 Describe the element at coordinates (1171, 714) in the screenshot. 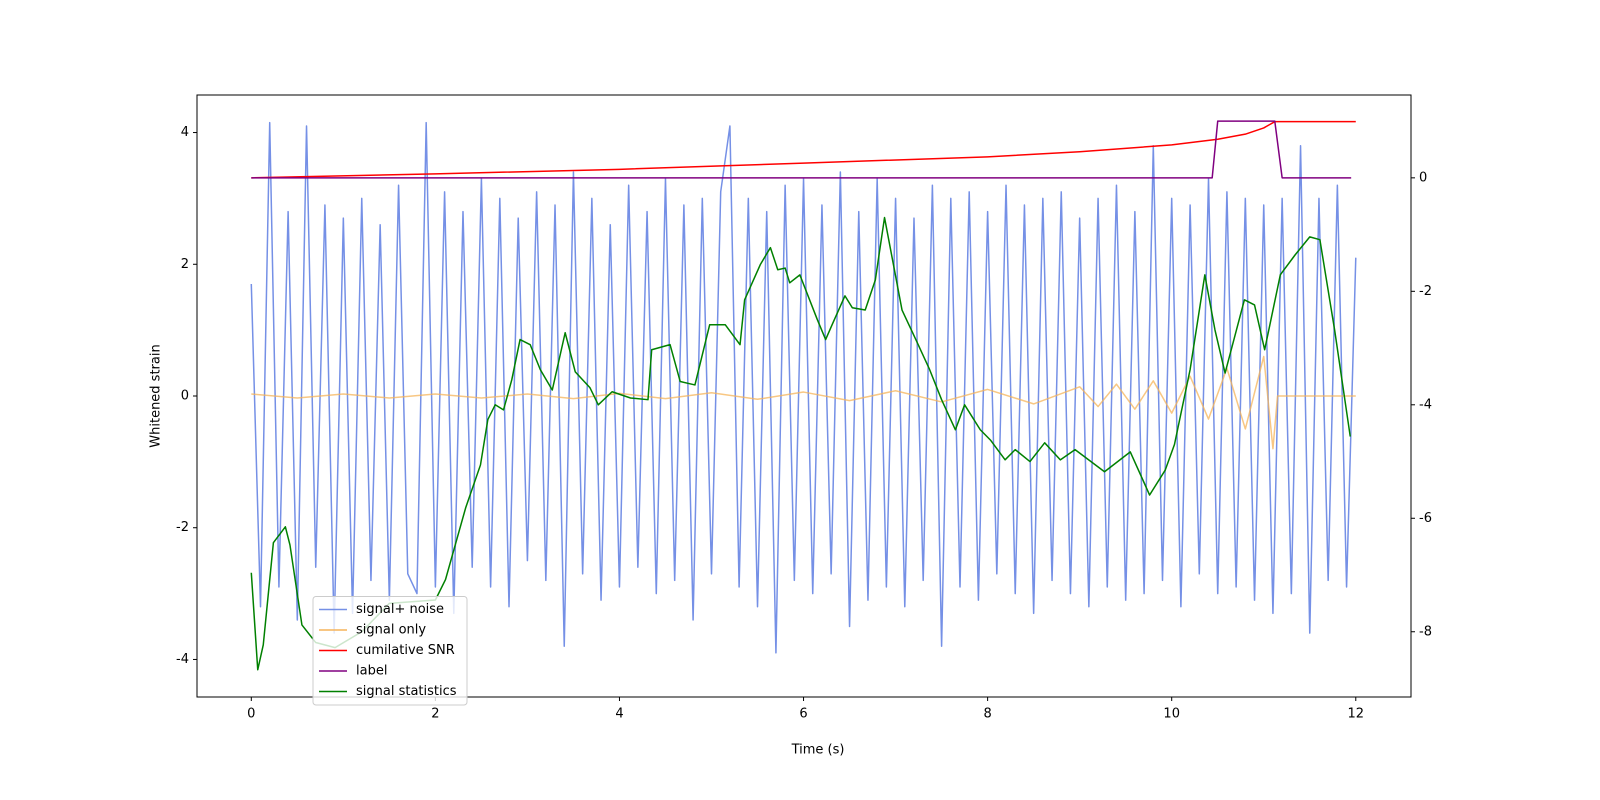

I see `x-tick-label: 10` at that location.